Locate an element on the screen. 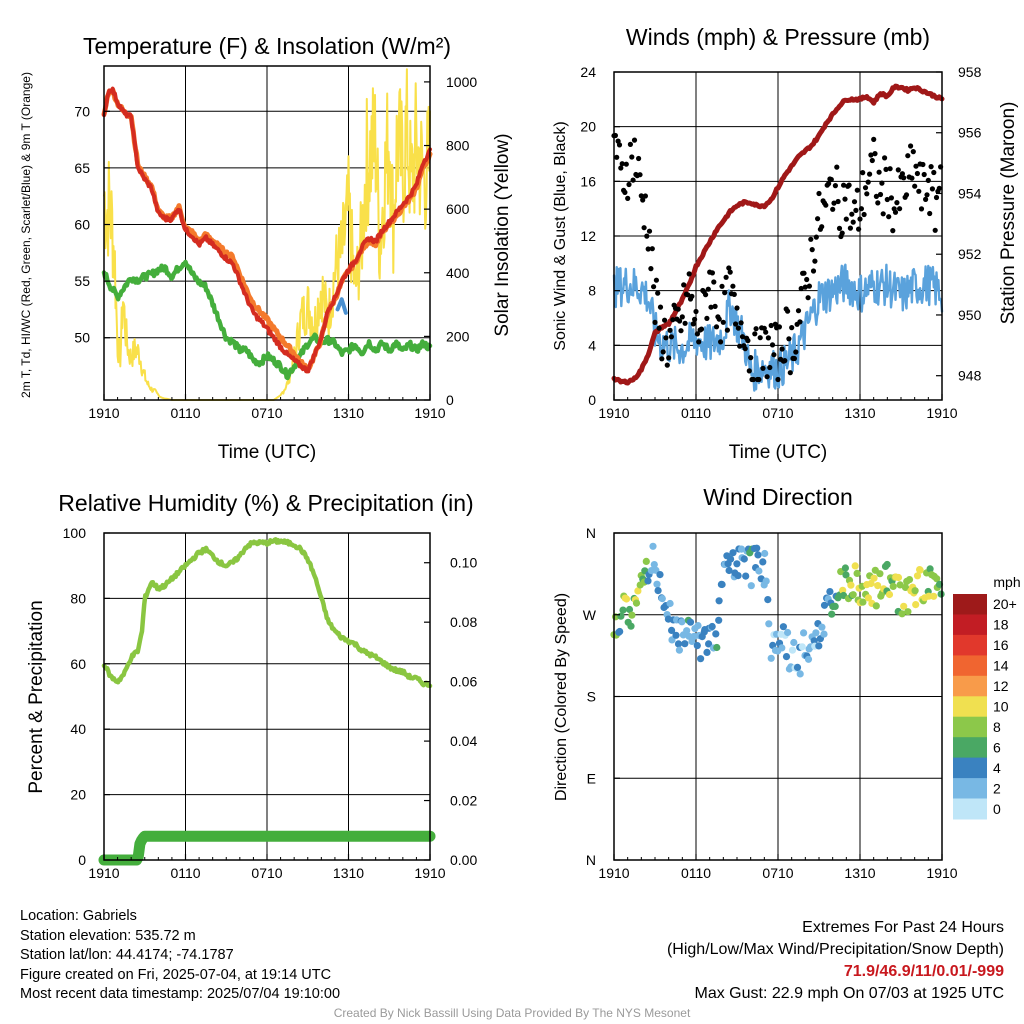  y-left-axis-label: Sonic Wind & Gust (Blue, Black) is located at coordinates (560, 235).